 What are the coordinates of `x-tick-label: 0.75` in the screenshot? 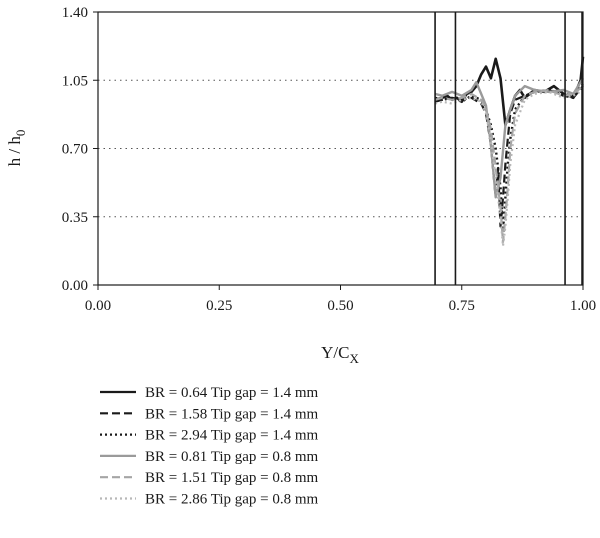 It's located at (462, 306).